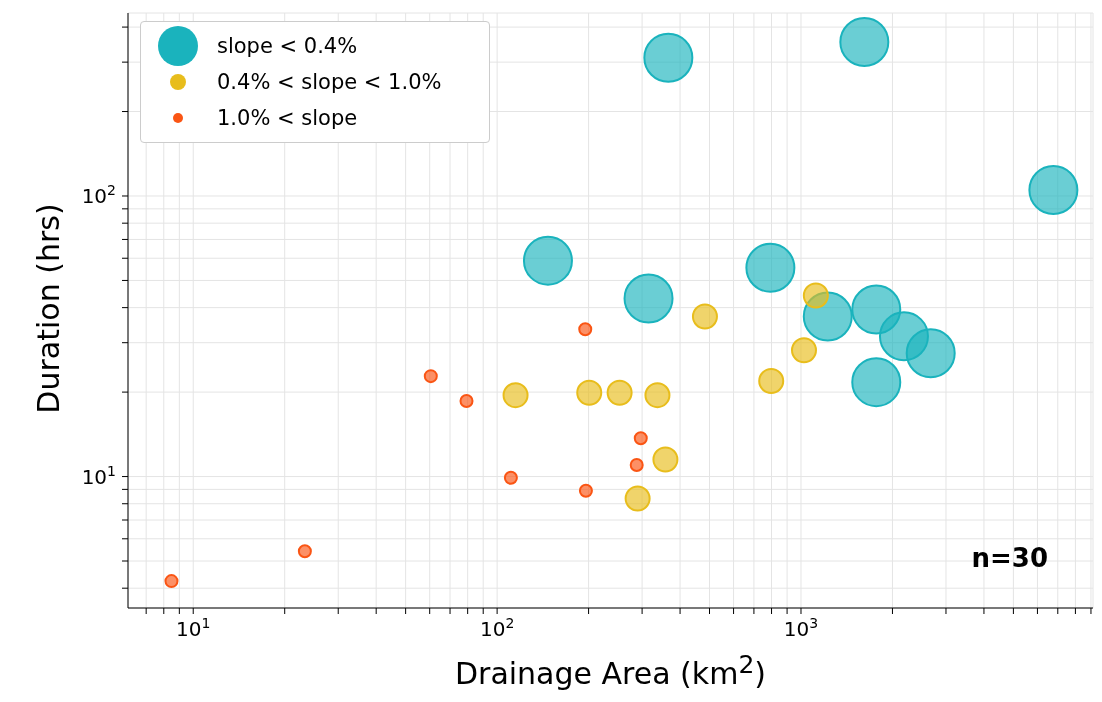 Image resolution: width=1102 pixels, height=702 pixels. Describe the element at coordinates (193, 628) in the screenshot. I see `x-tick-label: 10$^{1}$` at that location.